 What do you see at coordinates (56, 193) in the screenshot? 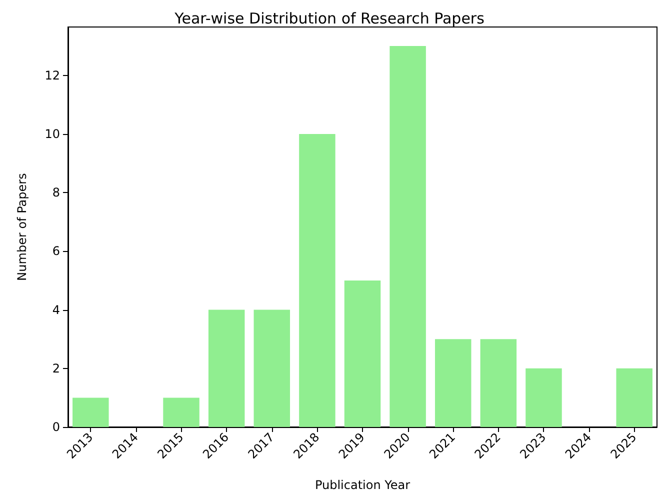
I see `y-tick-label: 8` at bounding box center [56, 193].